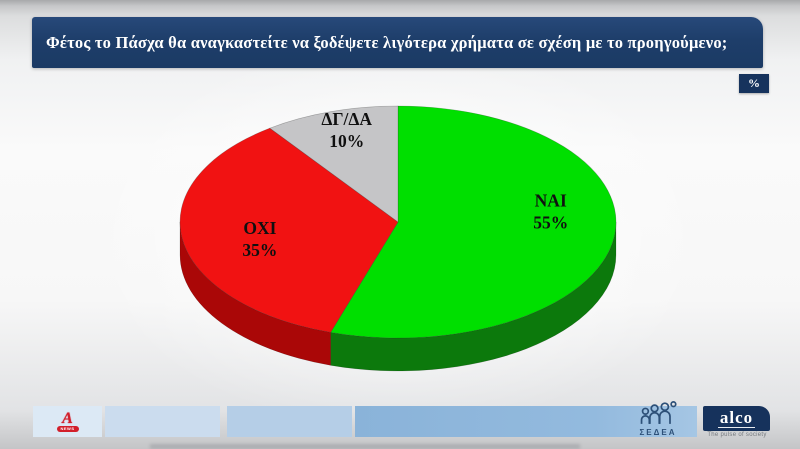 The width and height of the screenshot is (800, 449). Describe the element at coordinates (550, 223) in the screenshot. I see `pie-label-value-0: 55%` at that location.